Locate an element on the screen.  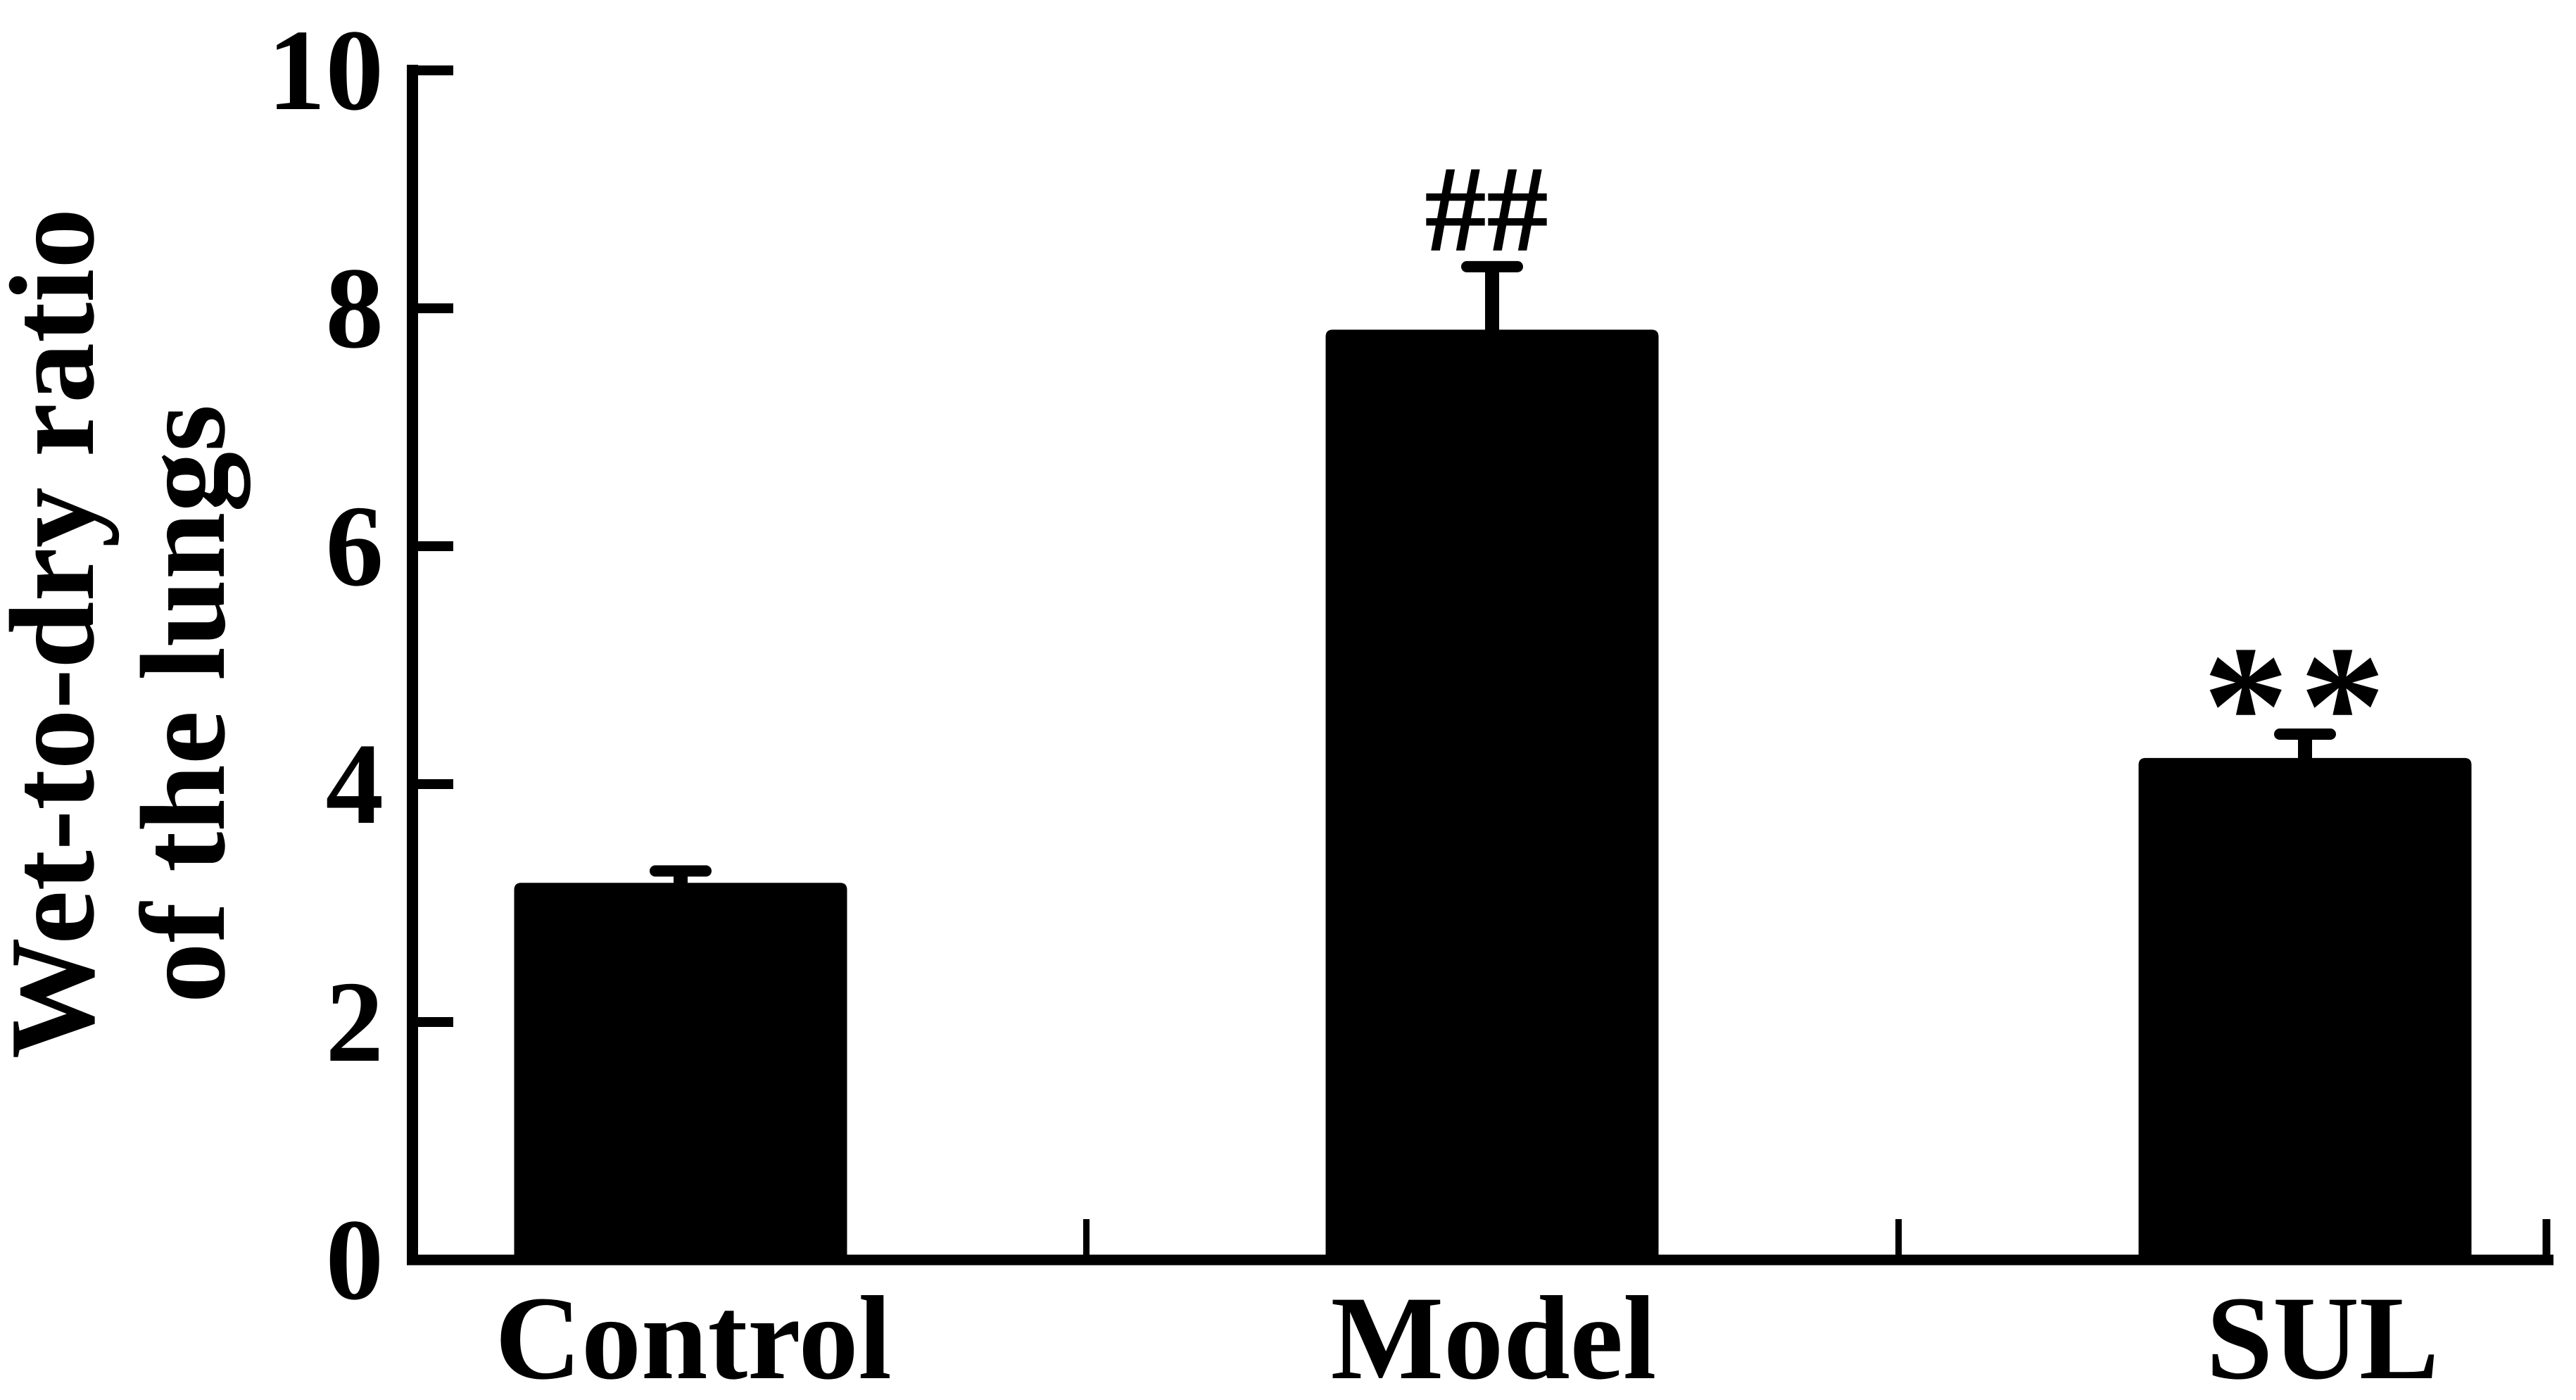
y-tick-label: 6 is located at coordinates (355, 546).